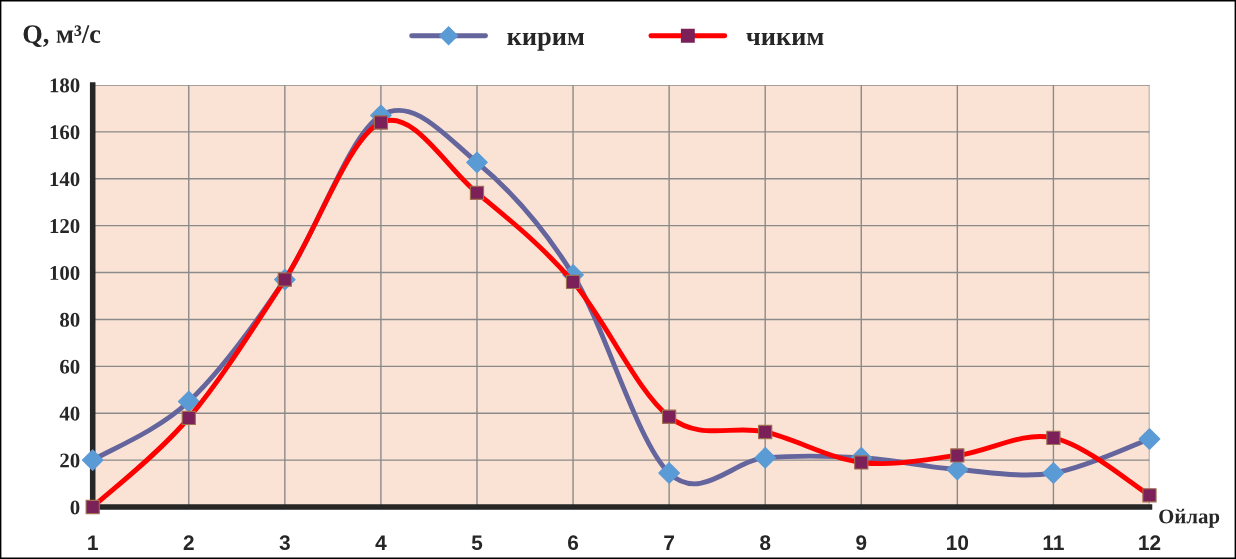 The image size is (1236, 559). What do you see at coordinates (284, 543) in the screenshot?
I see `x-tick-label: 3` at bounding box center [284, 543].